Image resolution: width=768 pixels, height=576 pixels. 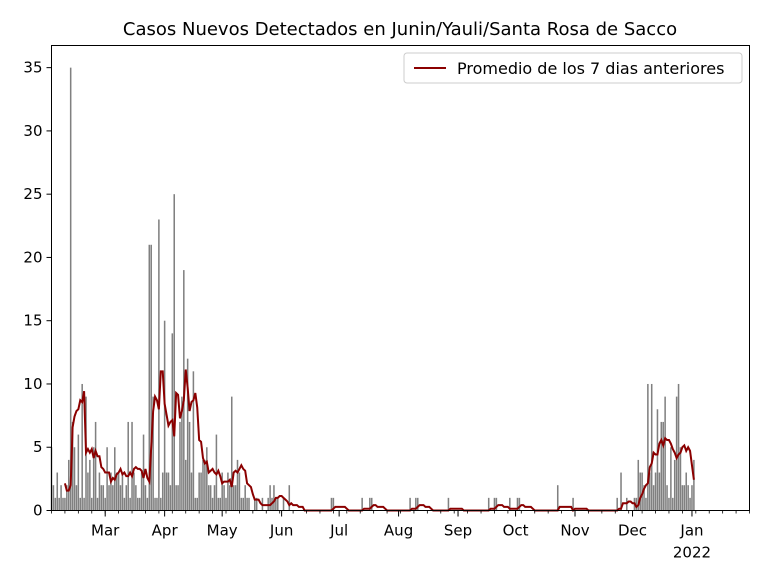 What do you see at coordinates (165, 531) in the screenshot?
I see `x-tick-label: Apr` at bounding box center [165, 531].